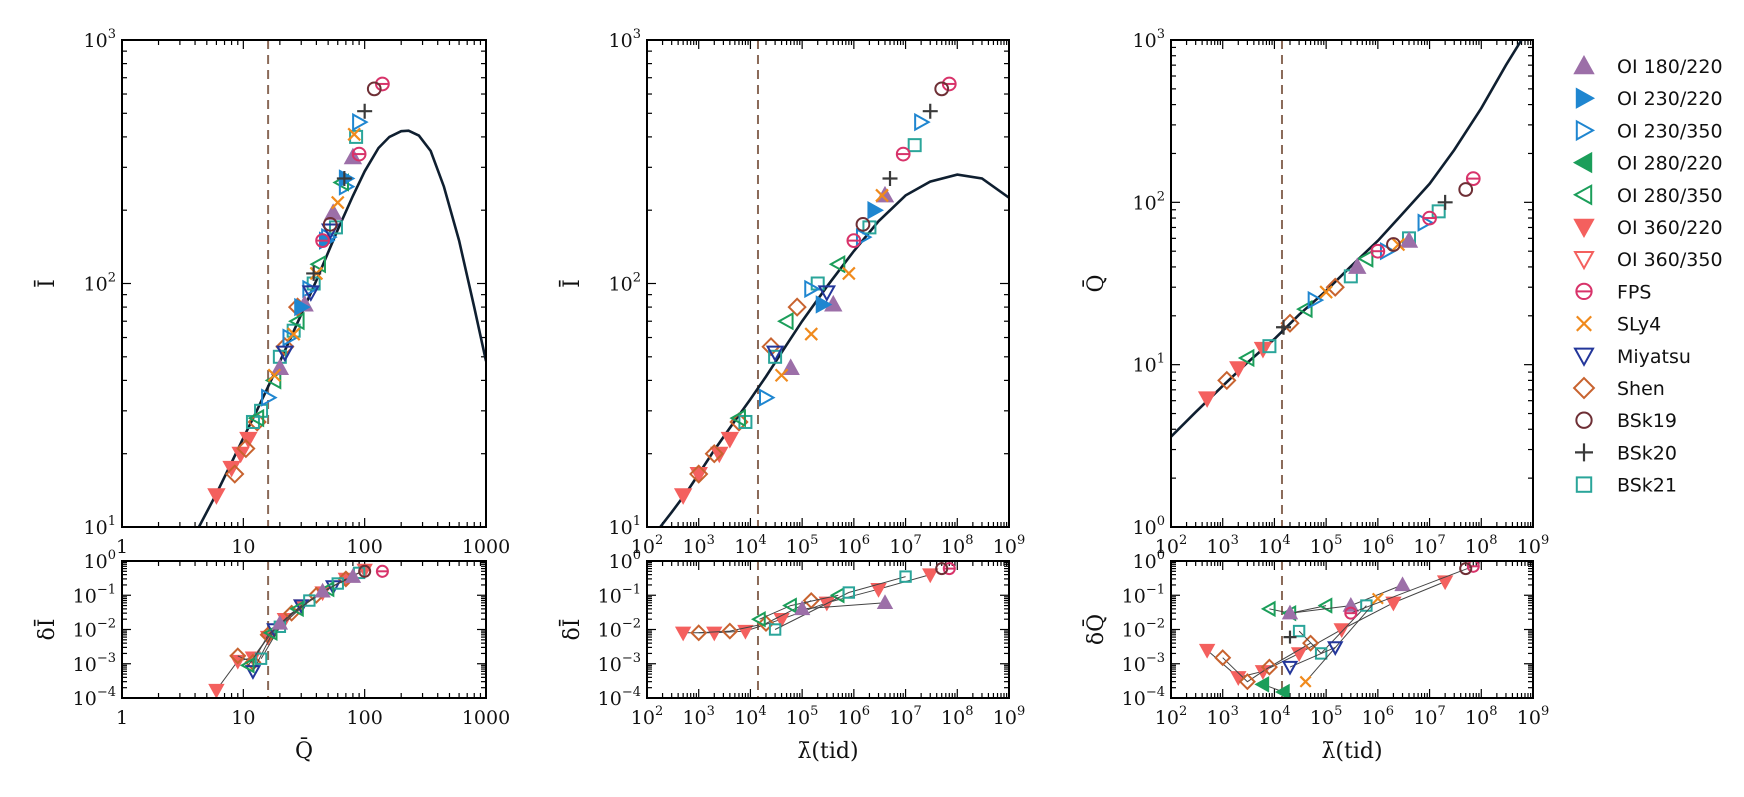  I want to click on x-axis-label: Q̄, so click(304, 750).